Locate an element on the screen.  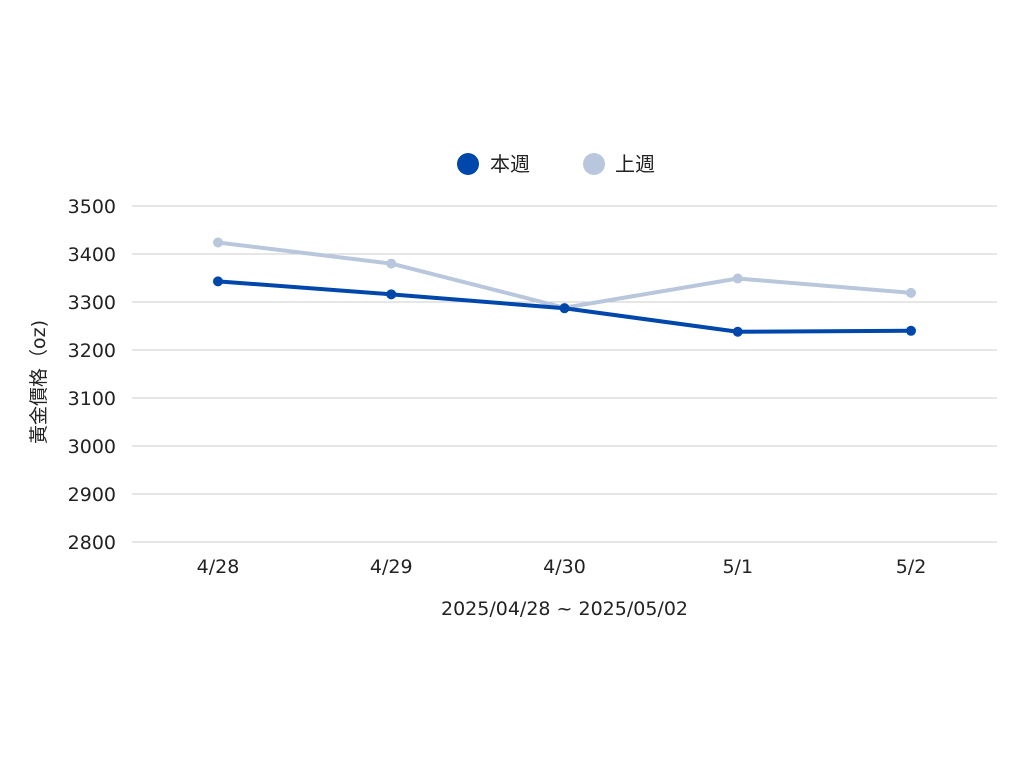
x-tick-label: 4/30 is located at coordinates (564, 567).